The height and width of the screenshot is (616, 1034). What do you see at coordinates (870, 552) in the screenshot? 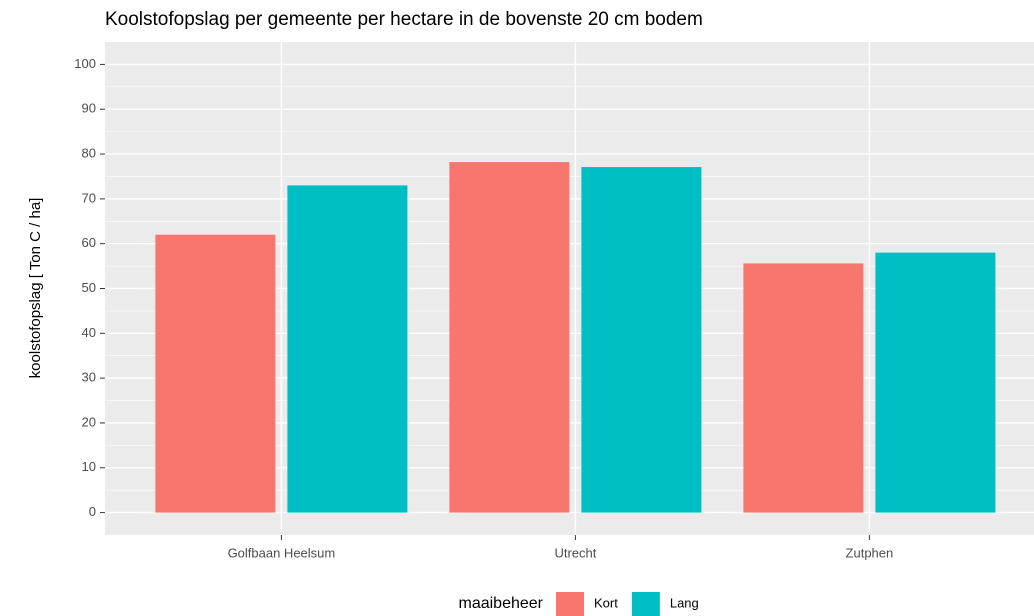
I see `x-tick-label: Zutphen` at bounding box center [870, 552].